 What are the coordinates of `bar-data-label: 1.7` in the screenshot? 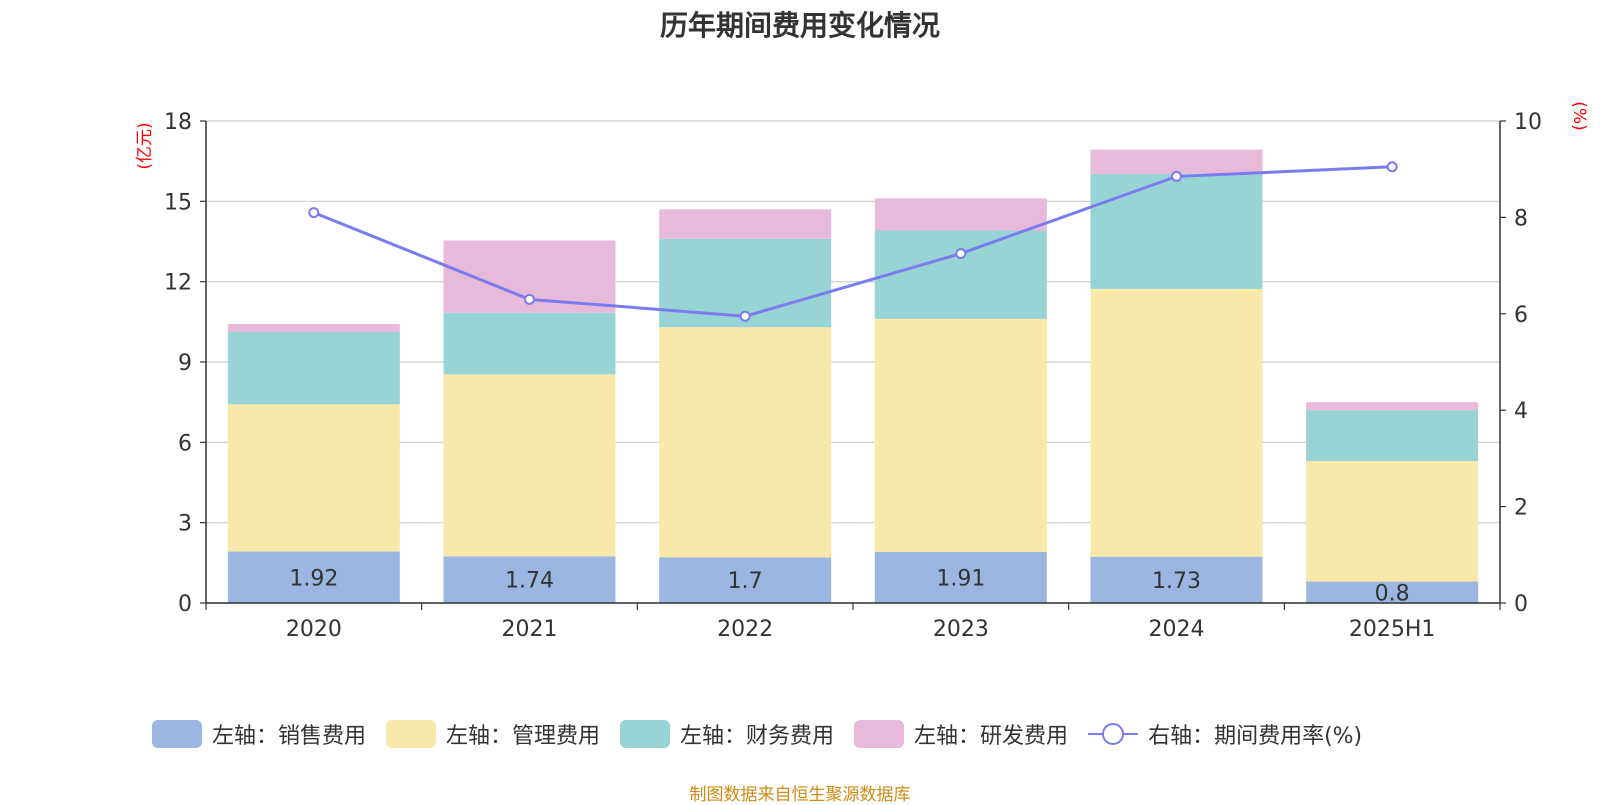 It's located at (745, 581).